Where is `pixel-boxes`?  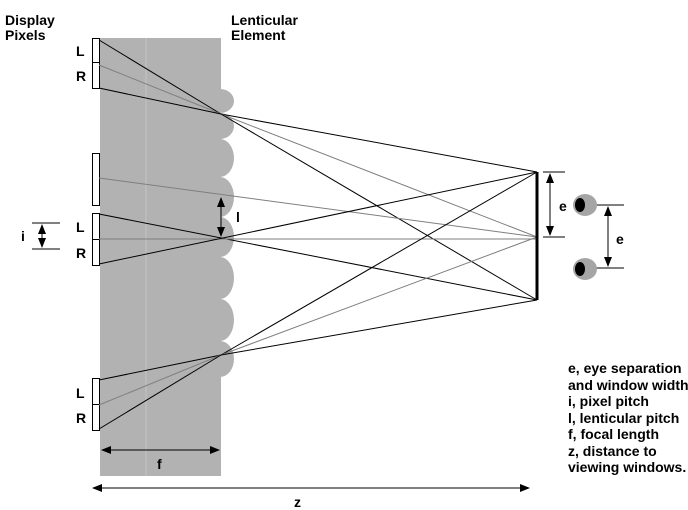
pixel-boxes is located at coordinates (96, 234).